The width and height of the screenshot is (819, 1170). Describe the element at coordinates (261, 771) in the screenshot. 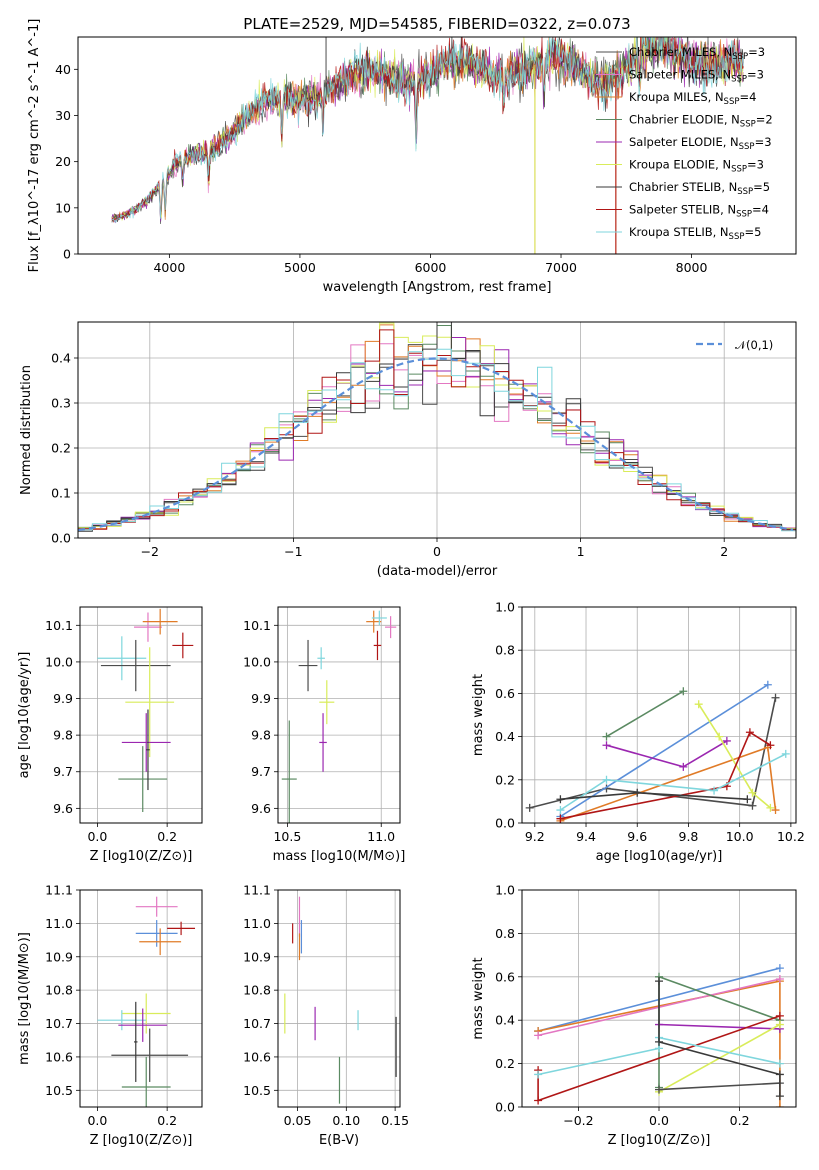

I see `y-tick-label: 9.7` at that location.